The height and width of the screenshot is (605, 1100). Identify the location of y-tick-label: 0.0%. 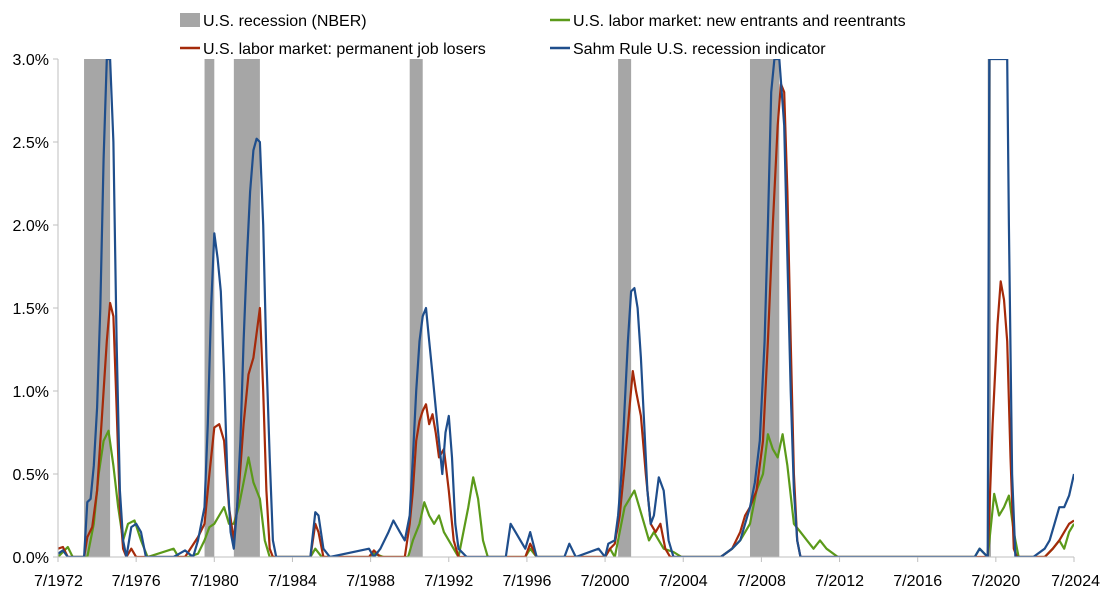
(31, 558).